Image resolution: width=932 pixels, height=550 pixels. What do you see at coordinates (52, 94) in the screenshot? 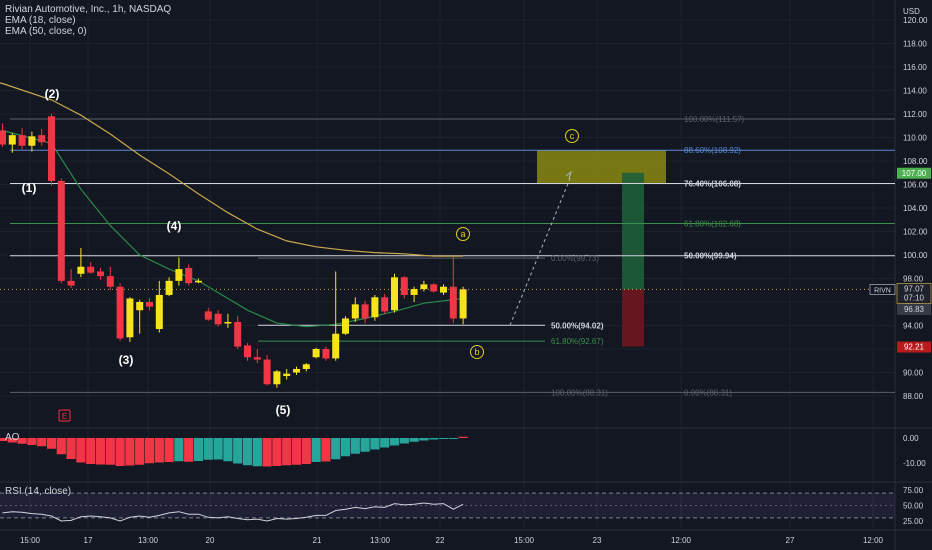
I see `wave-label-2: (2)` at bounding box center [52, 94].